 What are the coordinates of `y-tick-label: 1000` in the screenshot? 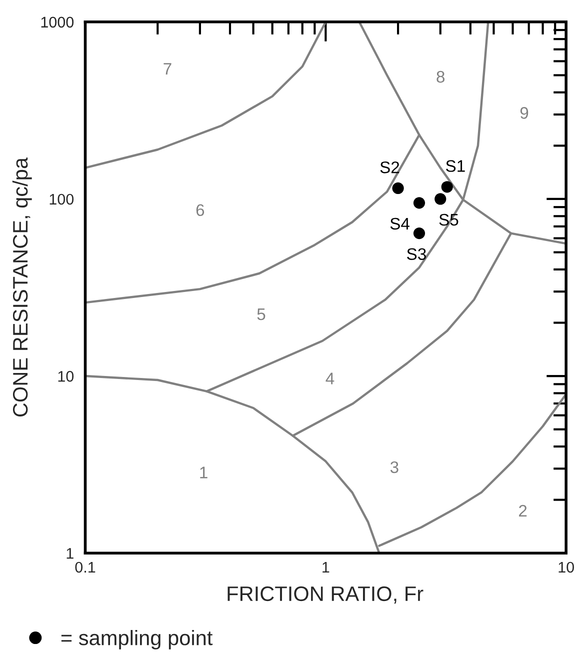 It's located at (57, 22).